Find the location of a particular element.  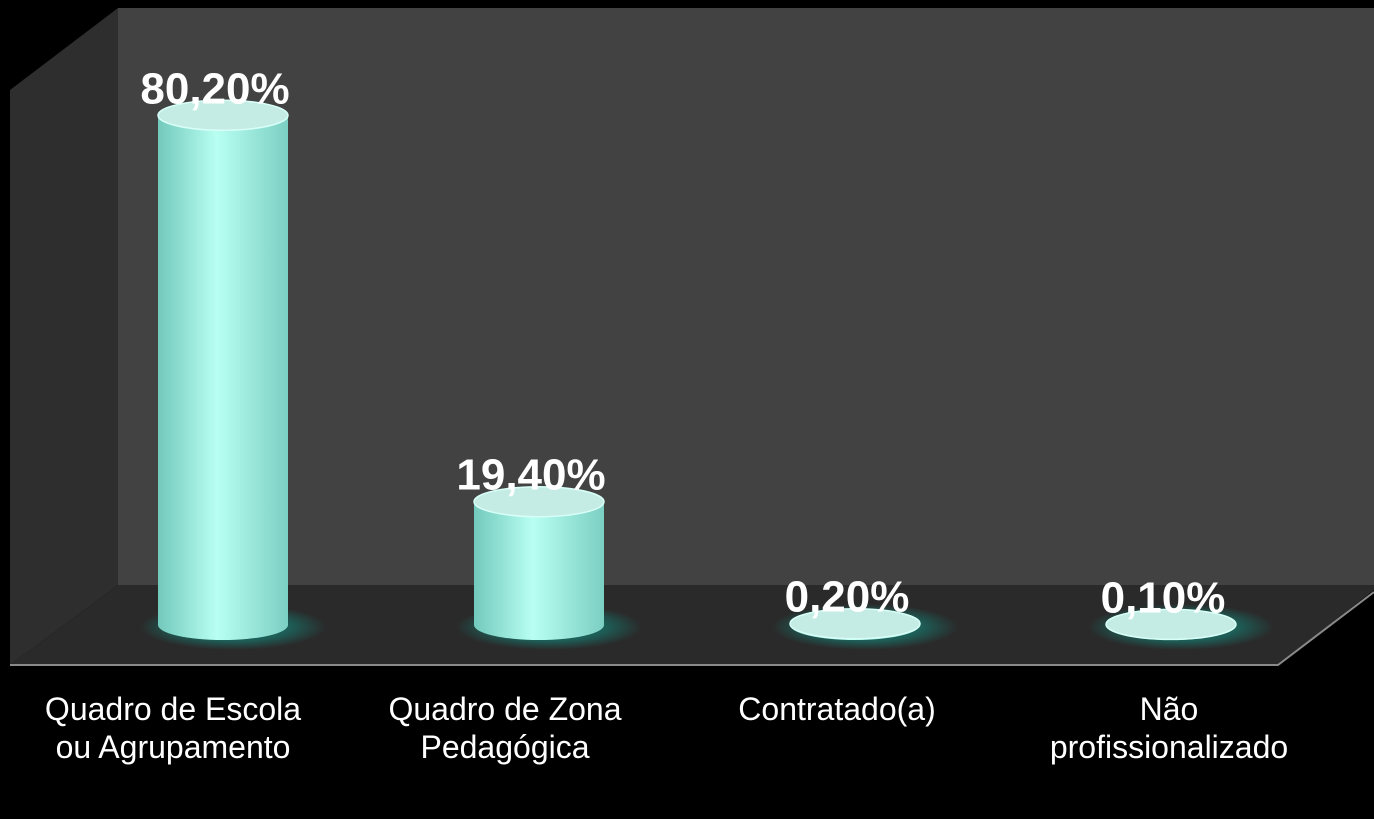

value-label: 0,20% is located at coordinates (847, 597).